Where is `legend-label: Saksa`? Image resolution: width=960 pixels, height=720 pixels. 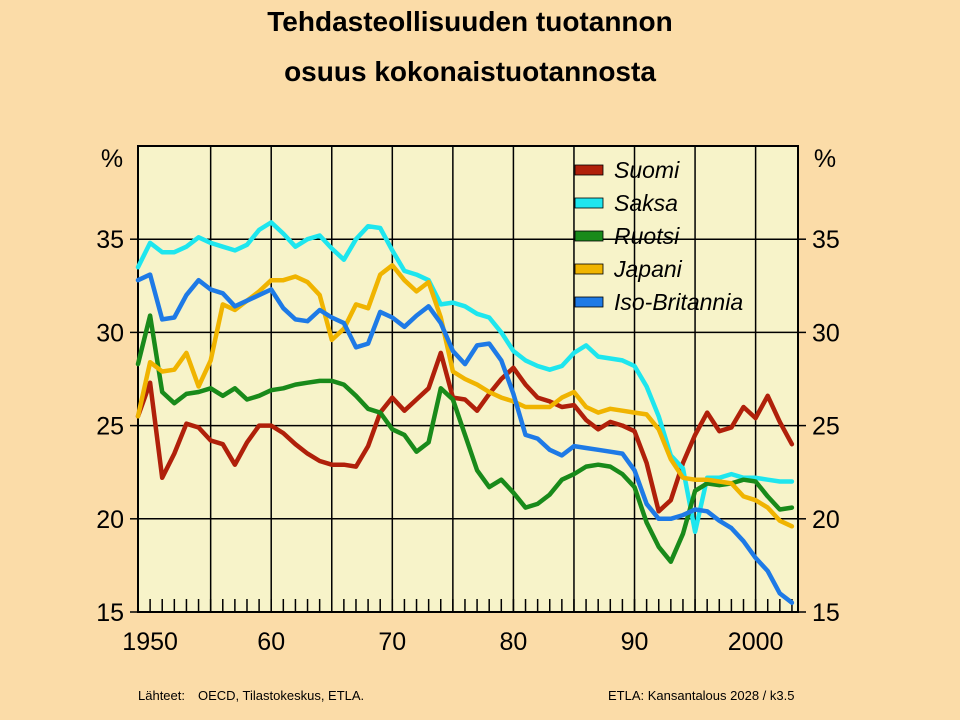 legend-label: Saksa is located at coordinates (646, 203).